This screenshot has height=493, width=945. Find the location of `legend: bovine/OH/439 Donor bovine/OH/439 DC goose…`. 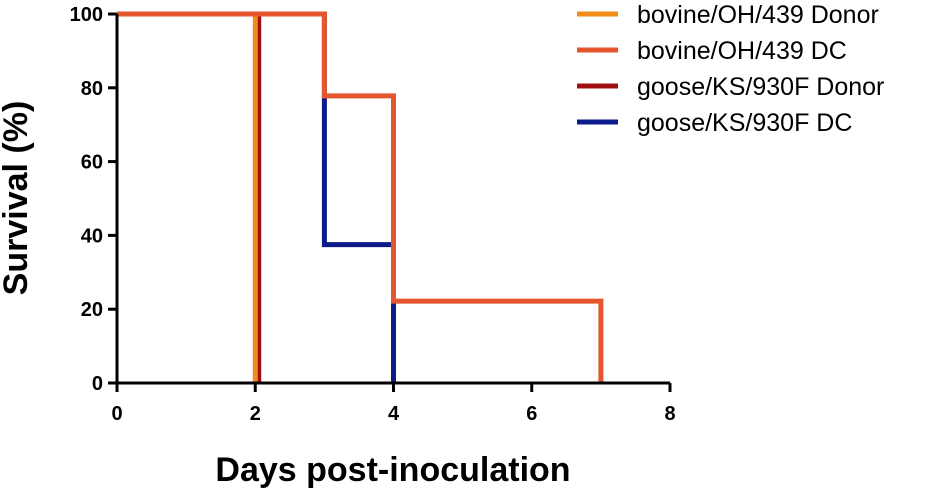

legend: bovine/OH/439 Donor bovine/OH/439 DC goose… is located at coordinates (730, 69).